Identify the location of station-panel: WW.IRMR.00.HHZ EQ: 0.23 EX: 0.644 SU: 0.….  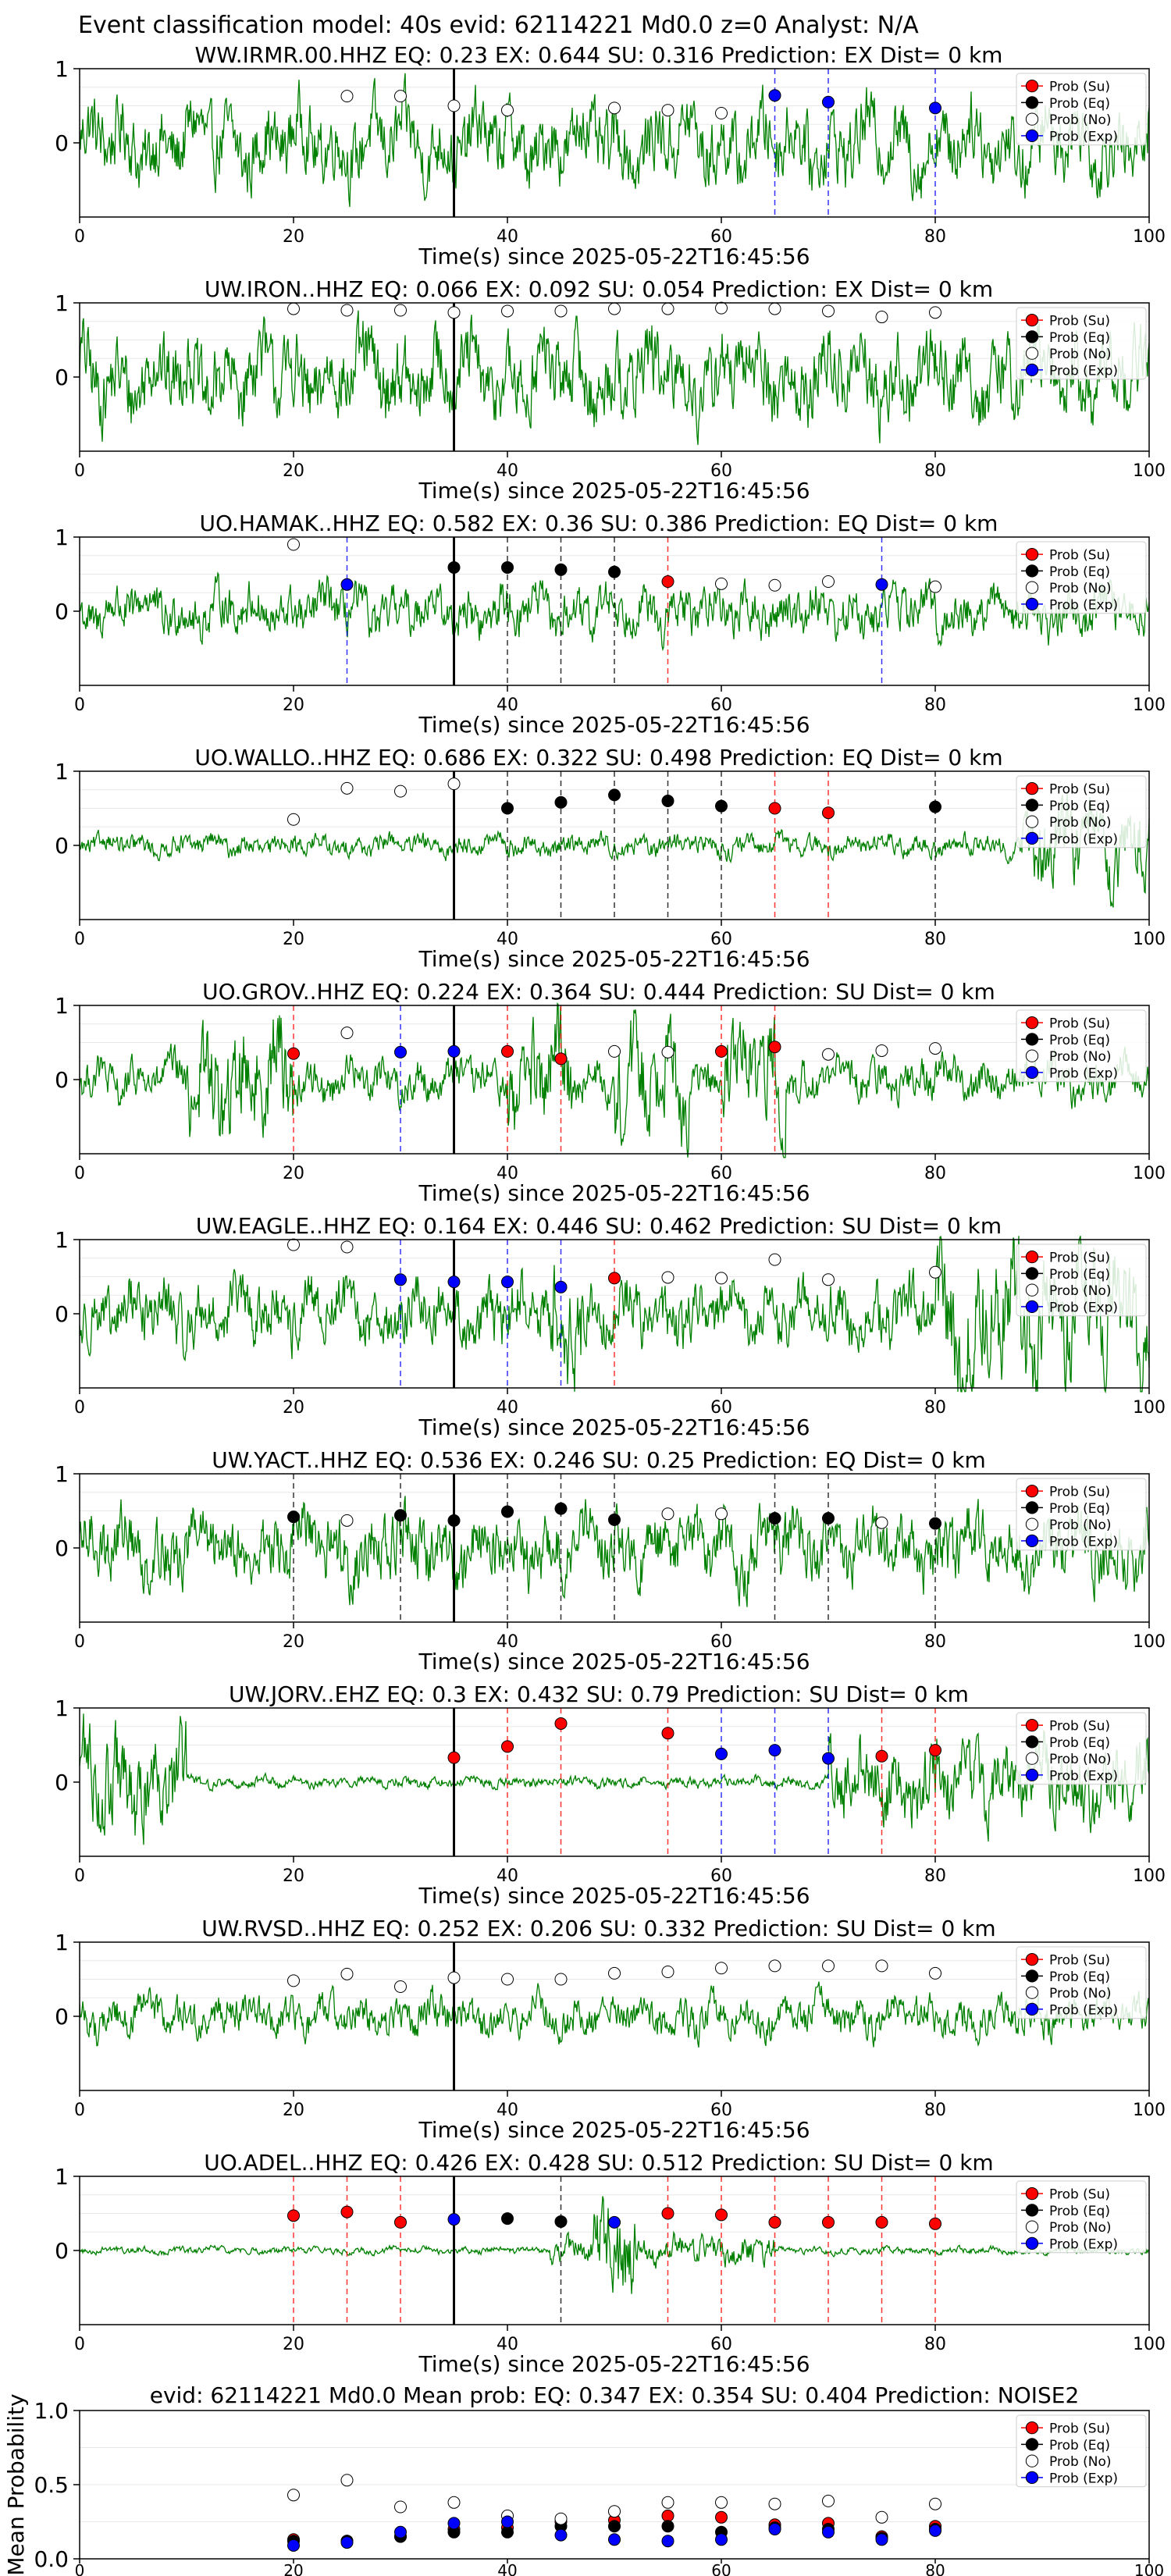
(610, 155).